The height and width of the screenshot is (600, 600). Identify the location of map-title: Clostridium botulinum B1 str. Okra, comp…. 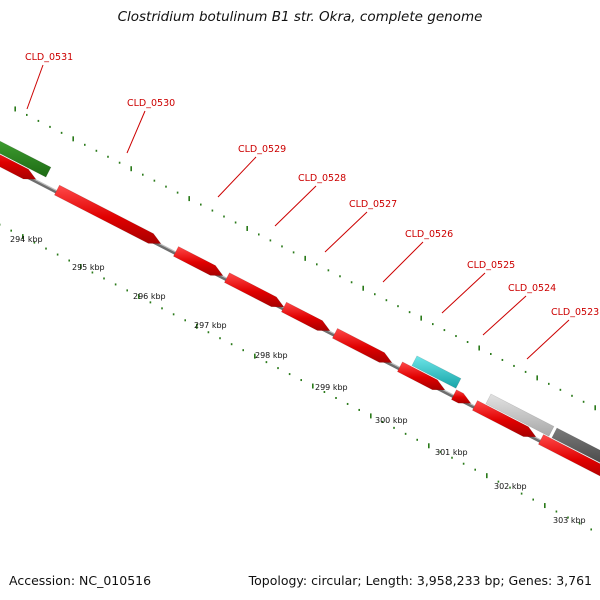
(300, 17).